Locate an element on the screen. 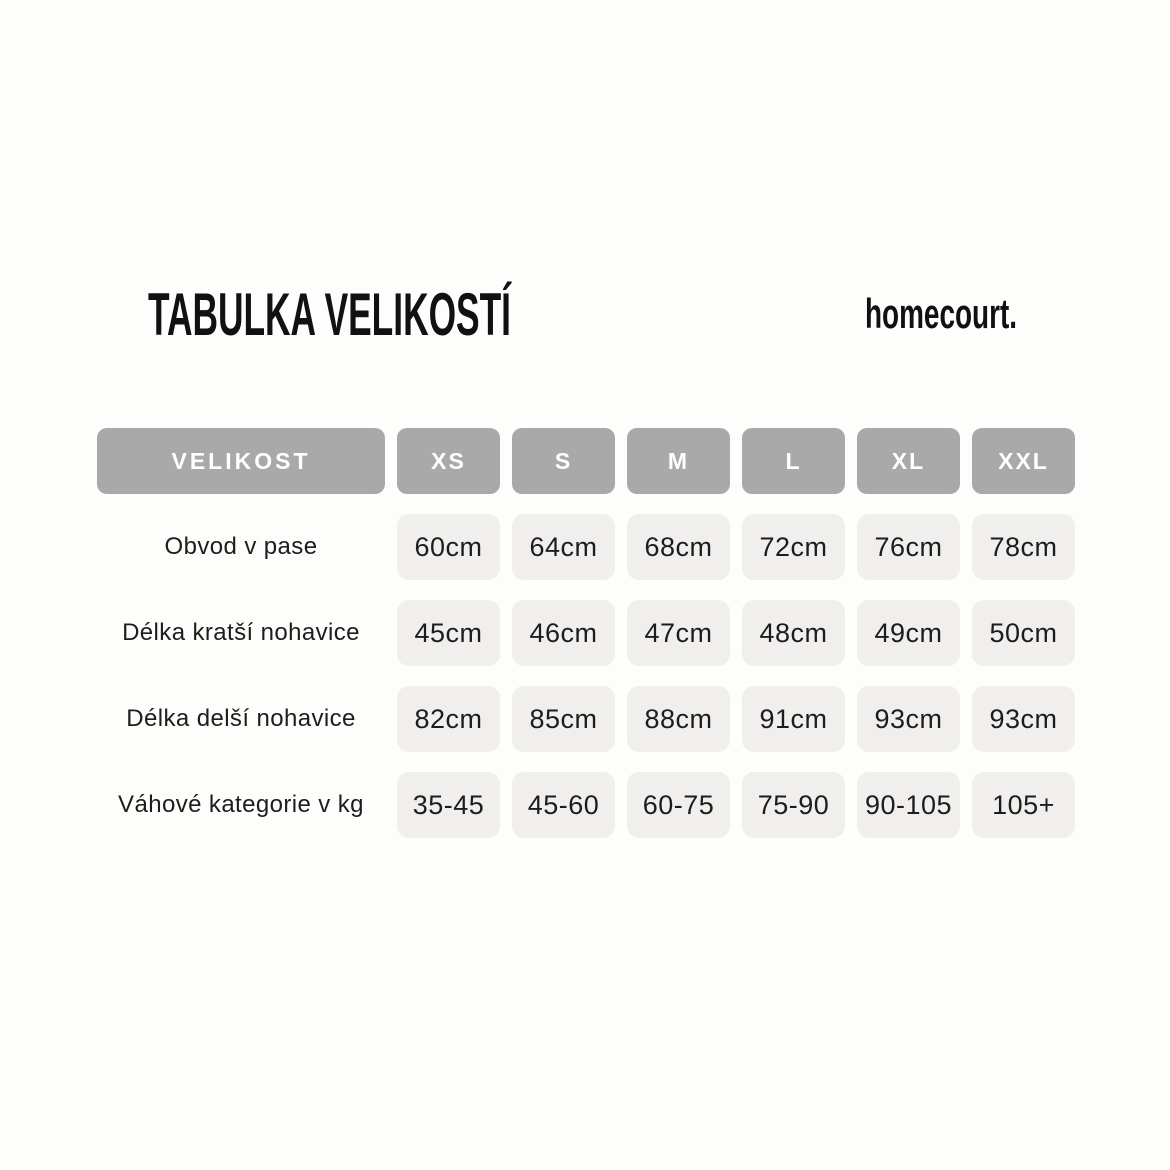 The image size is (1170, 1170). column-header-s: S is located at coordinates (563, 461).